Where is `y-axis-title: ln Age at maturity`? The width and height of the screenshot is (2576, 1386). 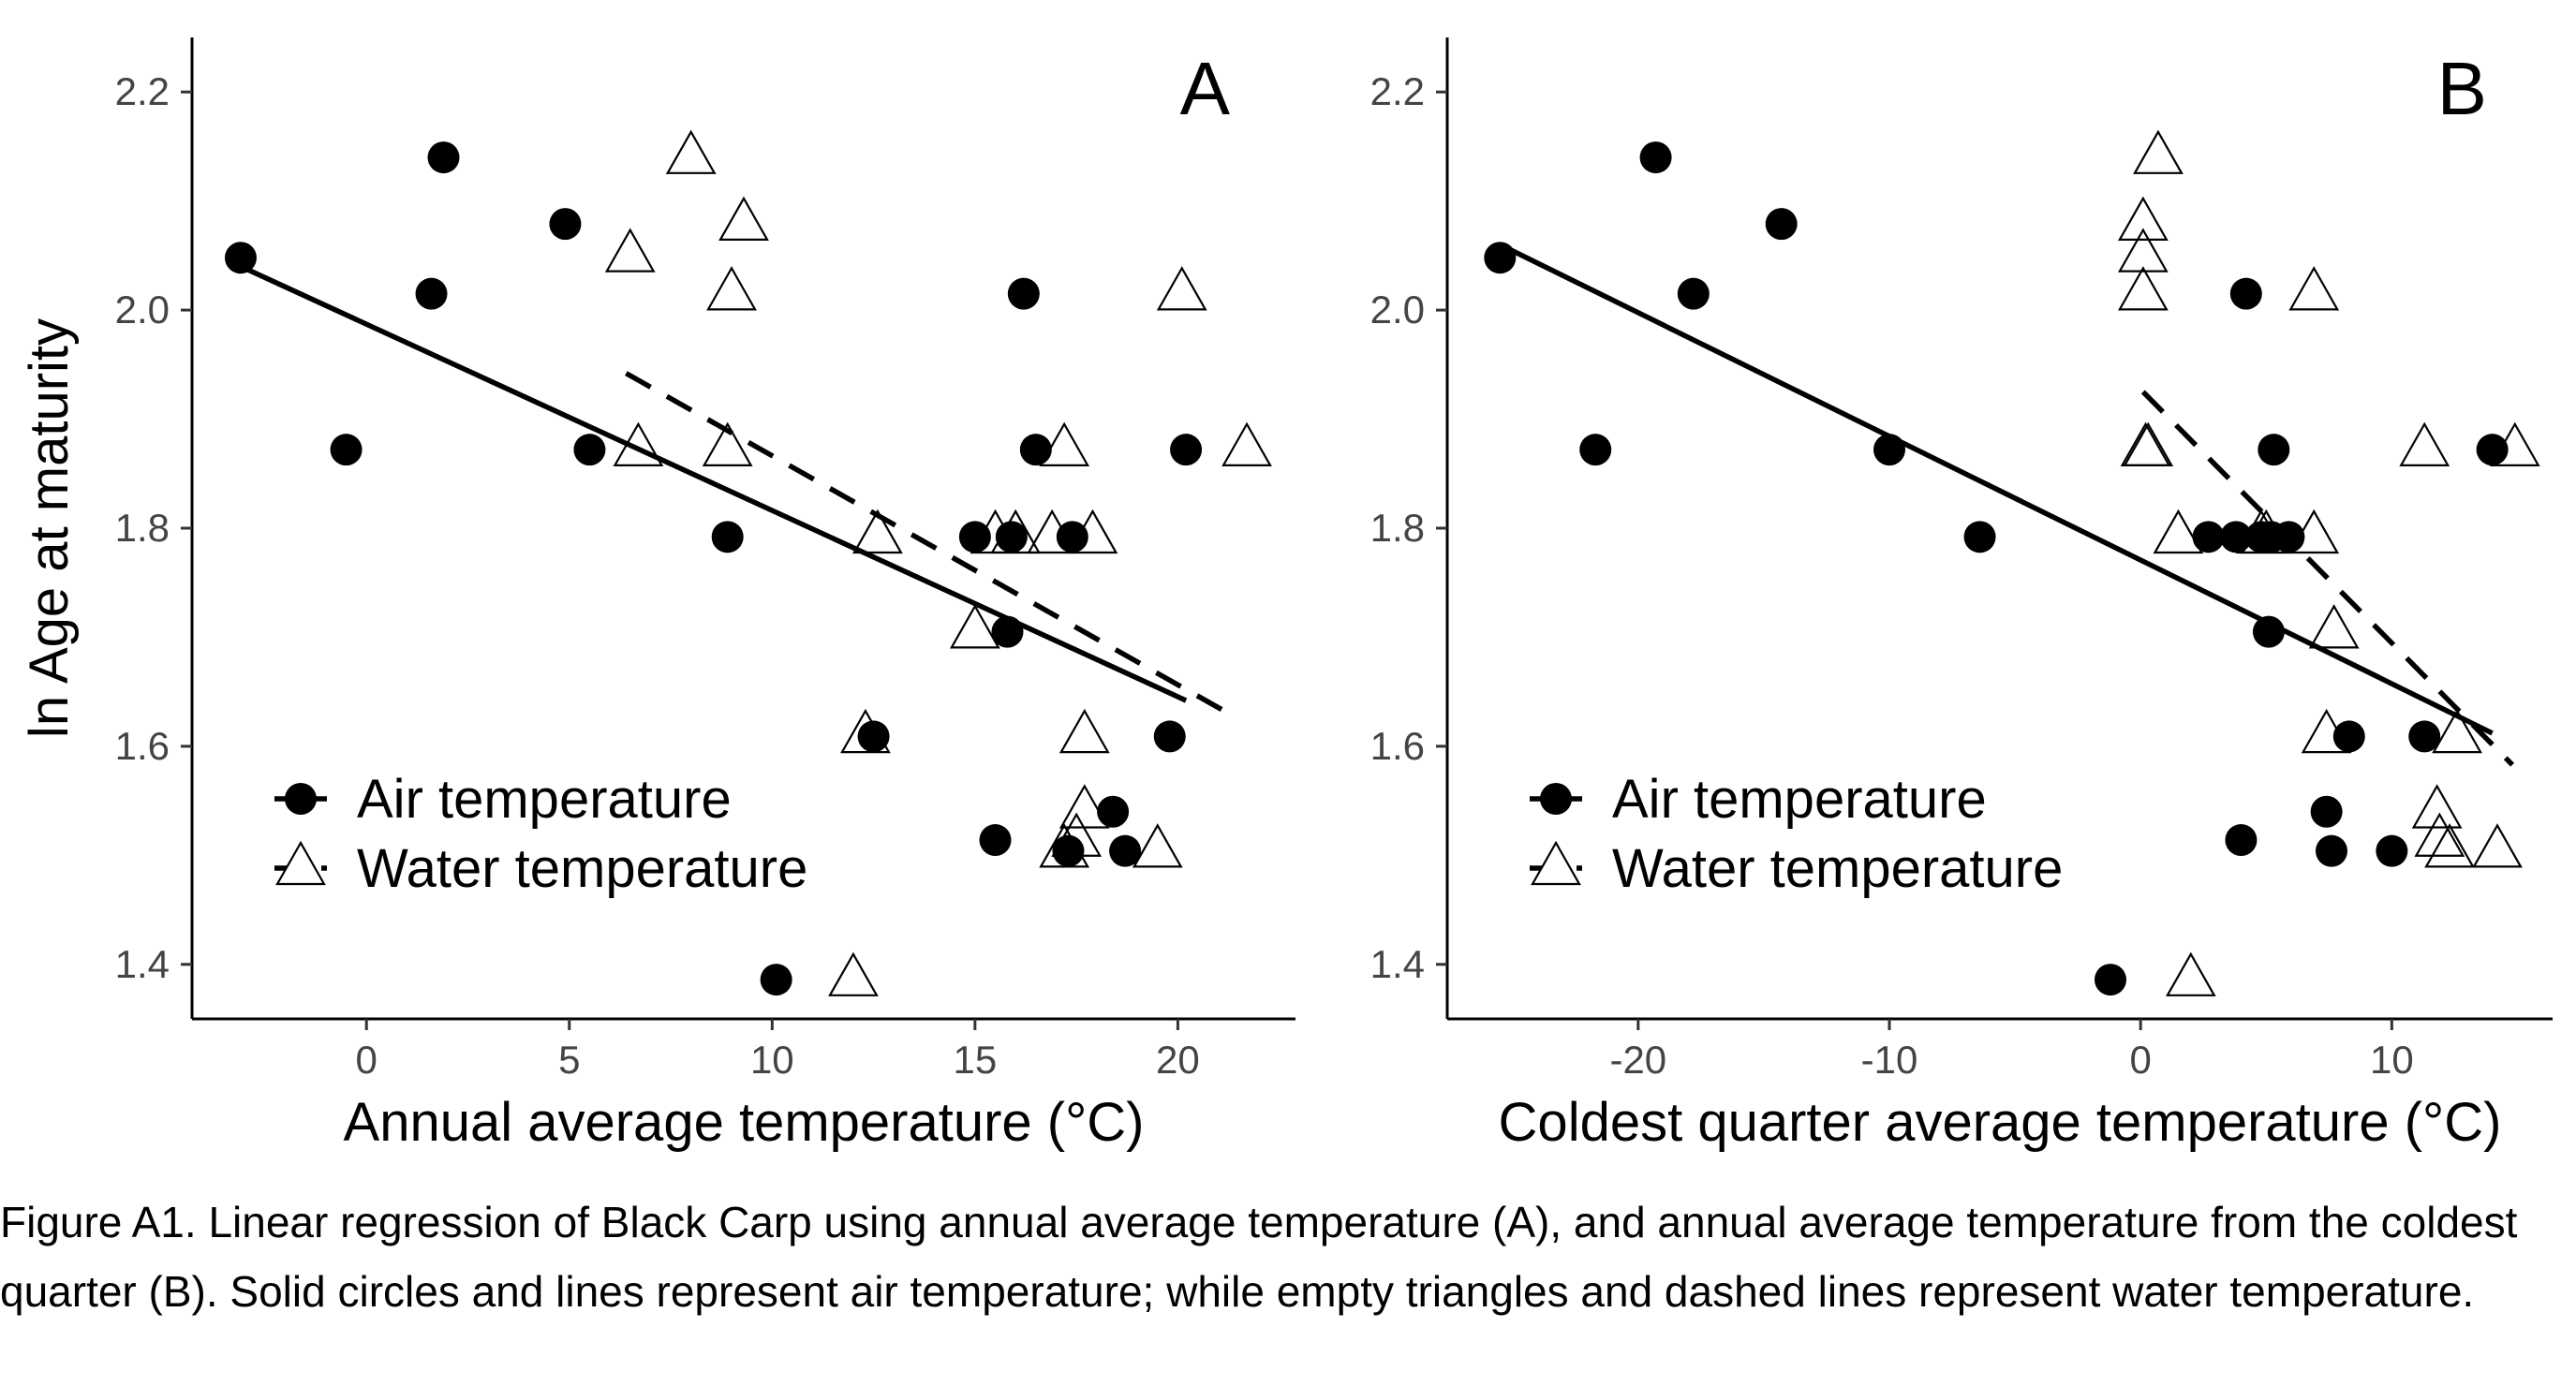 y-axis-title: ln Age at maturity is located at coordinates (49, 528).